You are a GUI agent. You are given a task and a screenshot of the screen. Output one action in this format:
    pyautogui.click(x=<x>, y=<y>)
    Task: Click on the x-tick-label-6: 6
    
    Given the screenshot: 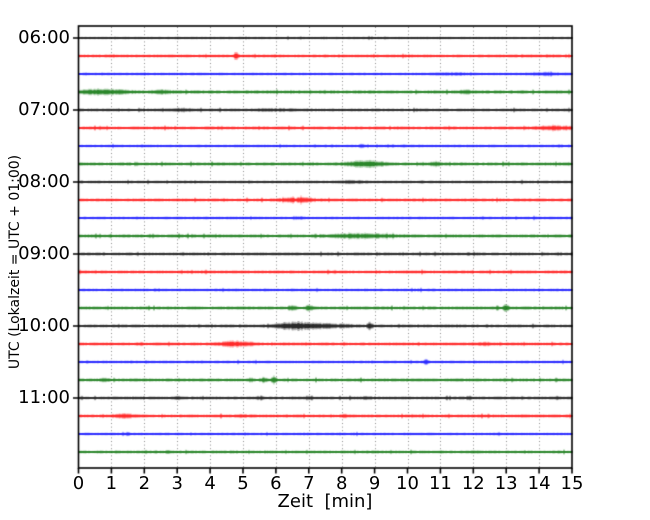 What is the action you would take?
    pyautogui.click(x=276, y=483)
    